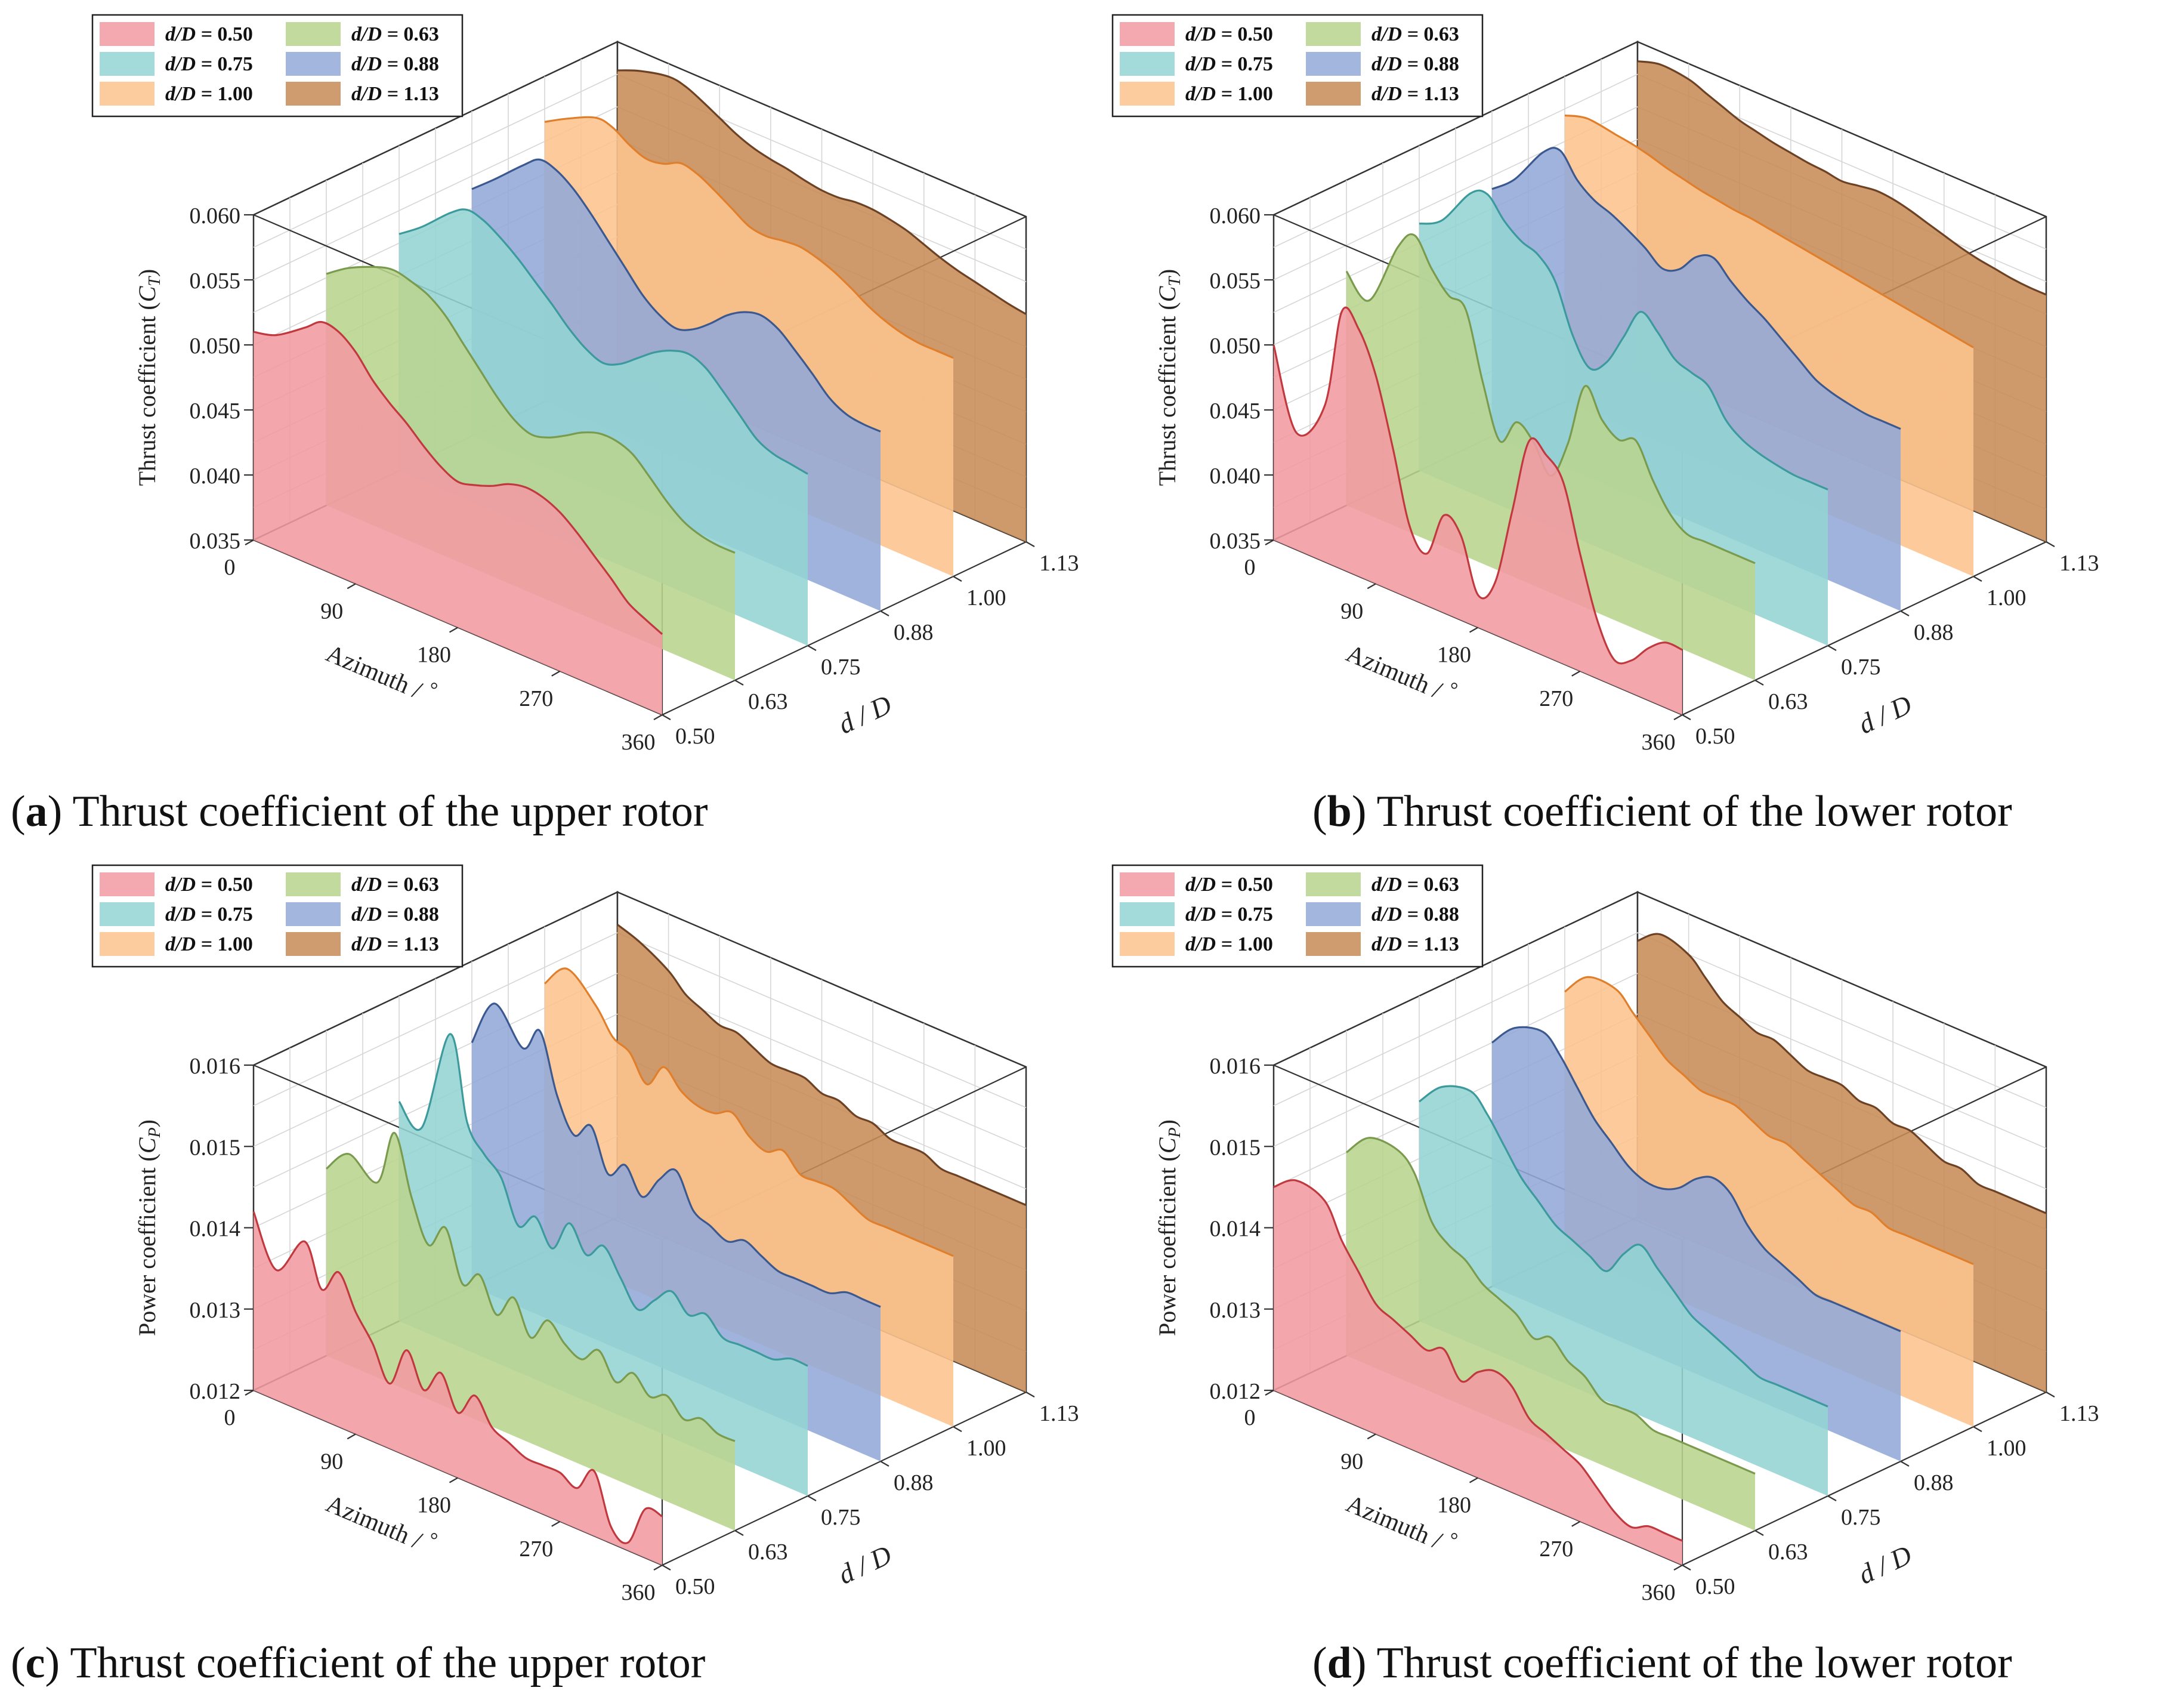 The image size is (2184, 1706). Describe the element at coordinates (841, 667) in the screenshot. I see `z-tick-label: 0.75` at that location.